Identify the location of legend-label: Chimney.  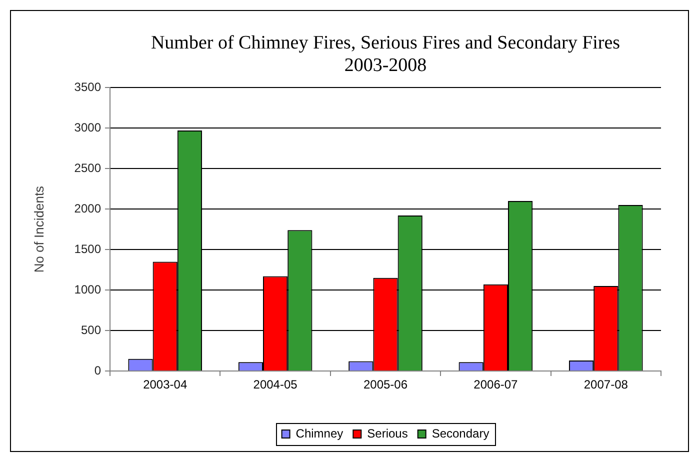
(320, 433).